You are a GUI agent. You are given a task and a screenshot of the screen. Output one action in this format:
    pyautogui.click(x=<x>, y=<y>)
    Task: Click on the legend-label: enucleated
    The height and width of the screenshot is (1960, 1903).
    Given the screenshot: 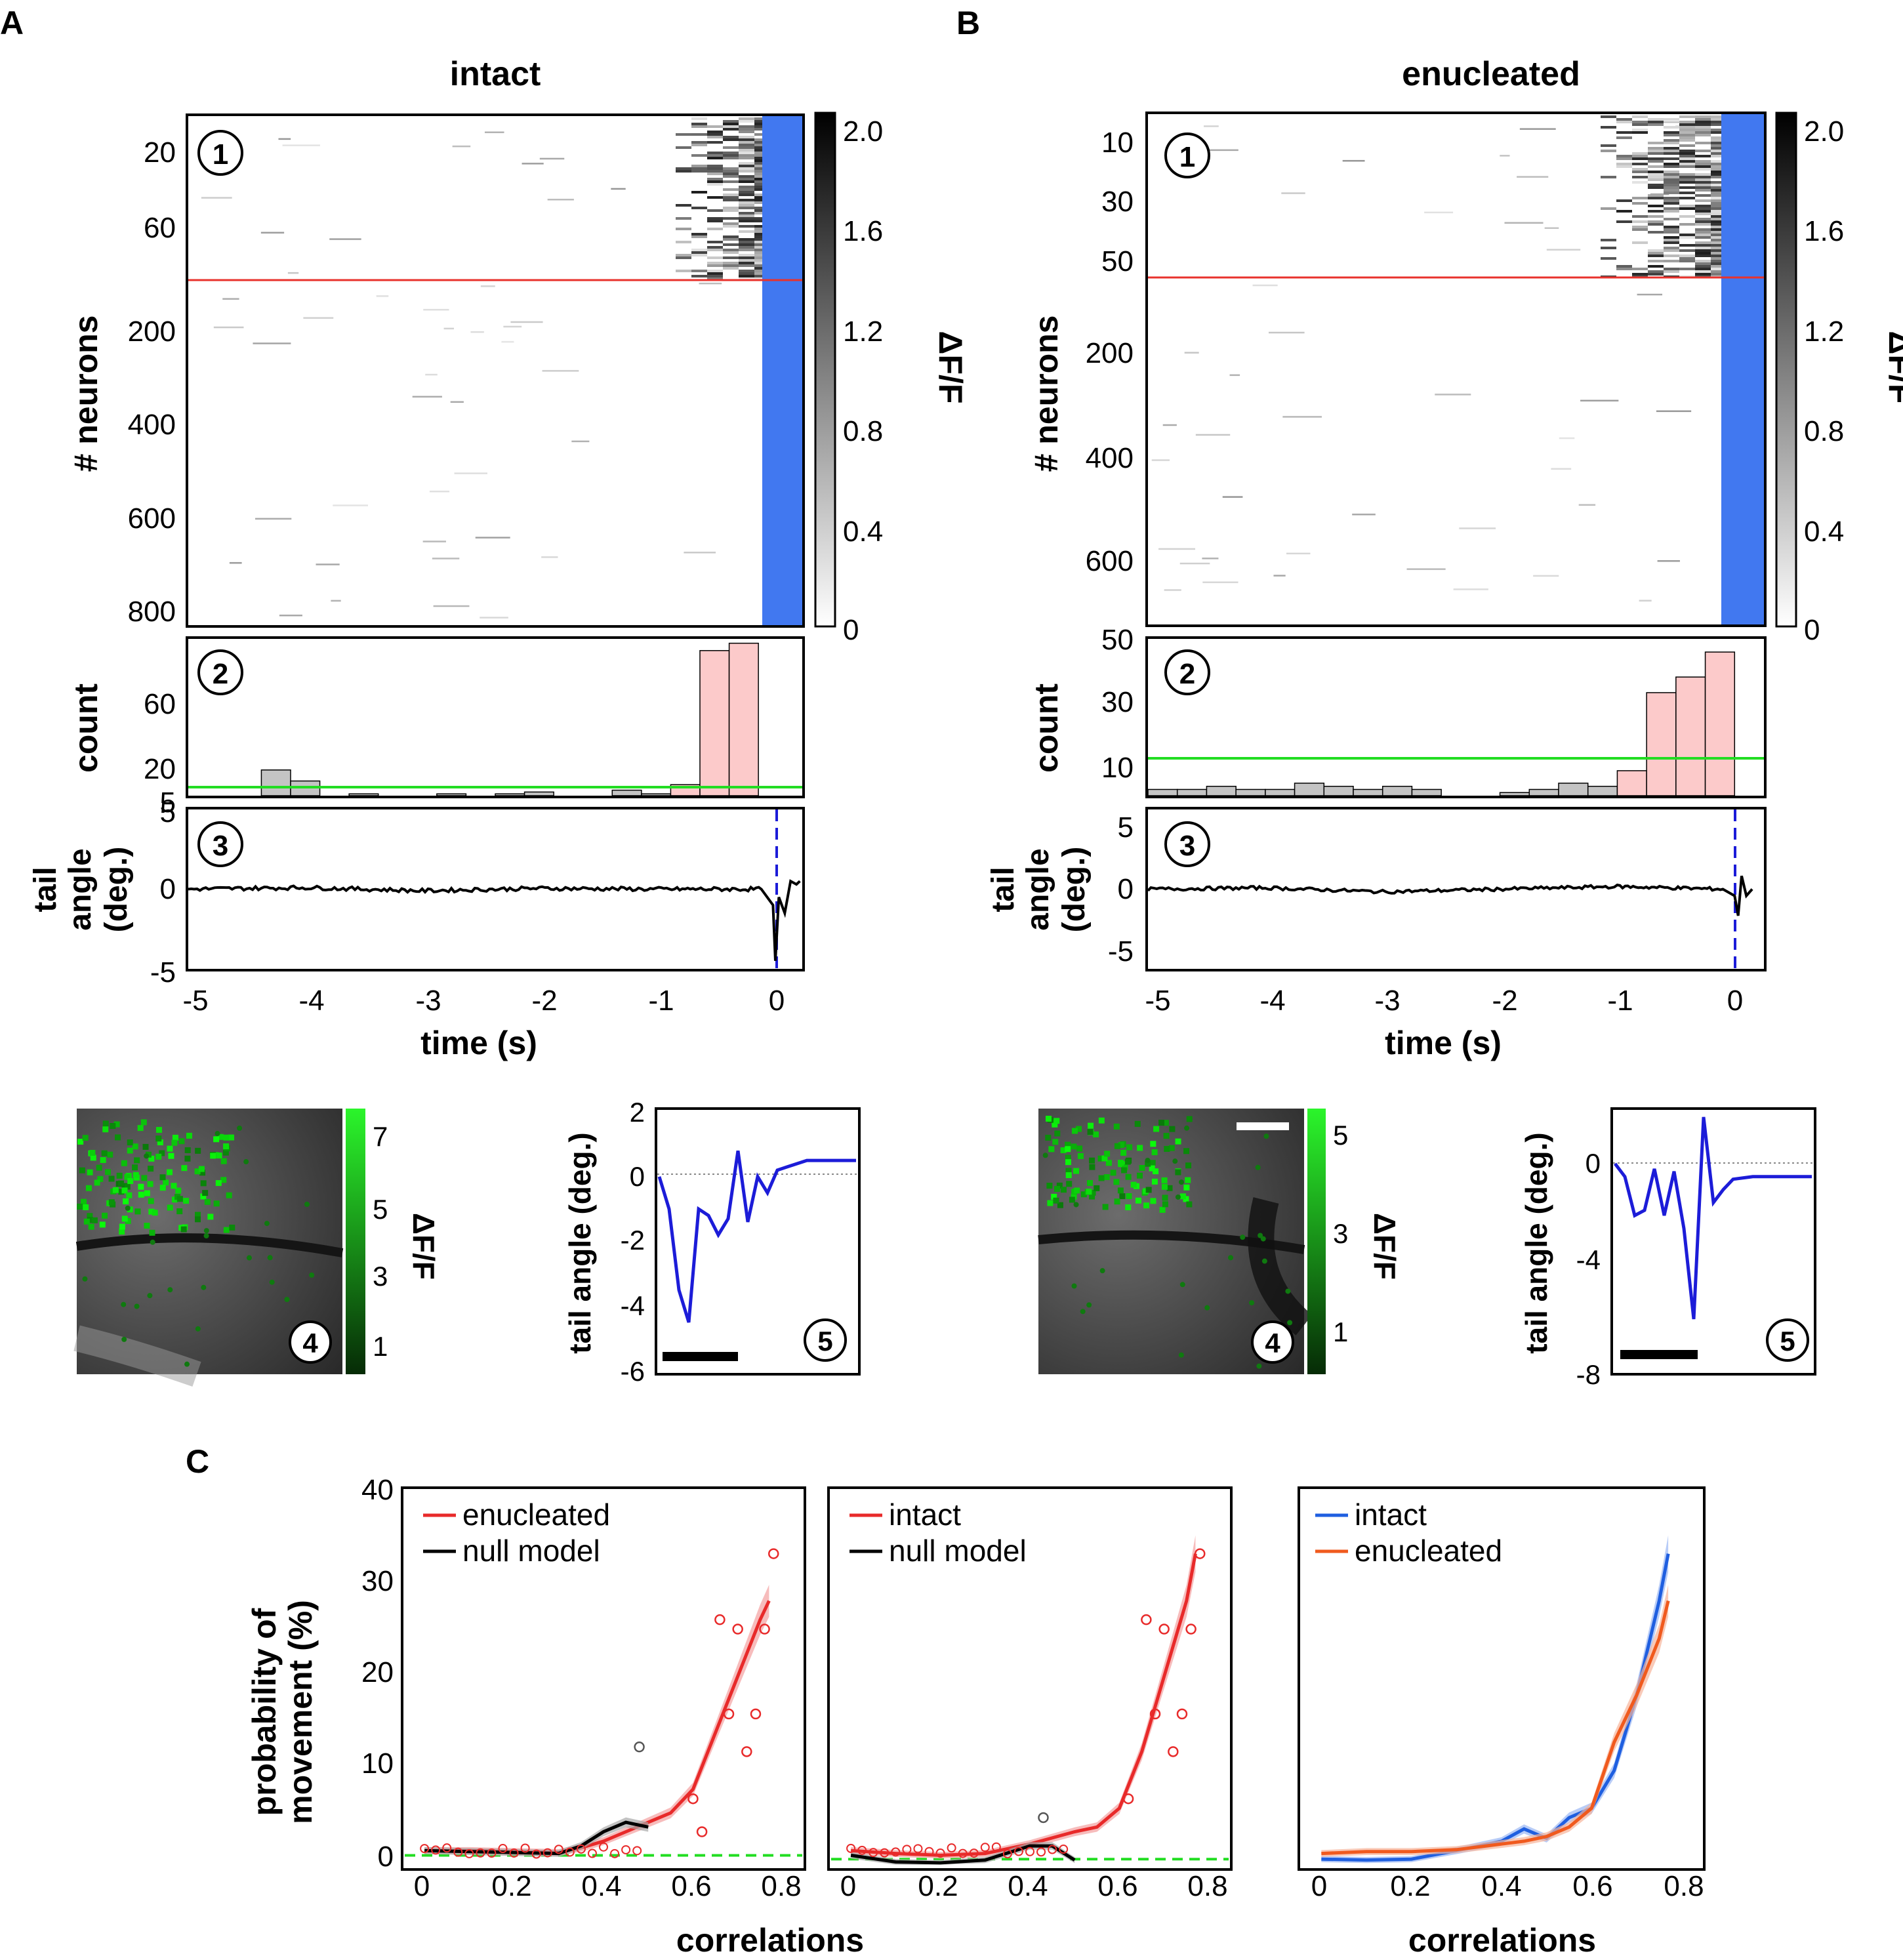 What is the action you would take?
    pyautogui.click(x=1429, y=1551)
    